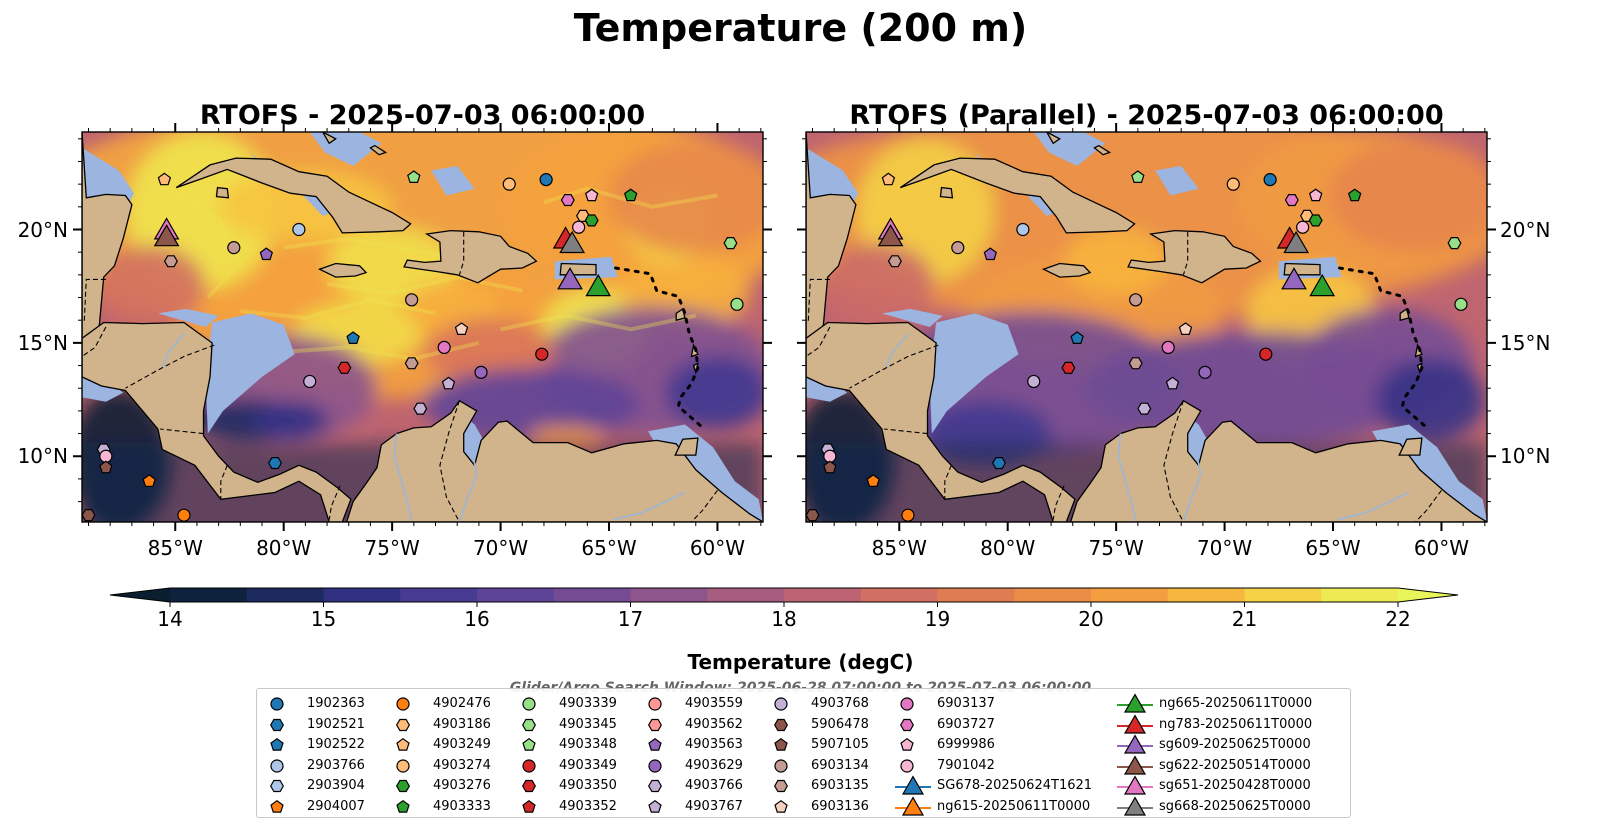 The height and width of the screenshot is (829, 1601). Describe the element at coordinates (1441, 548) in the screenshot. I see `lon-tick-label-right: 60°W` at that location.